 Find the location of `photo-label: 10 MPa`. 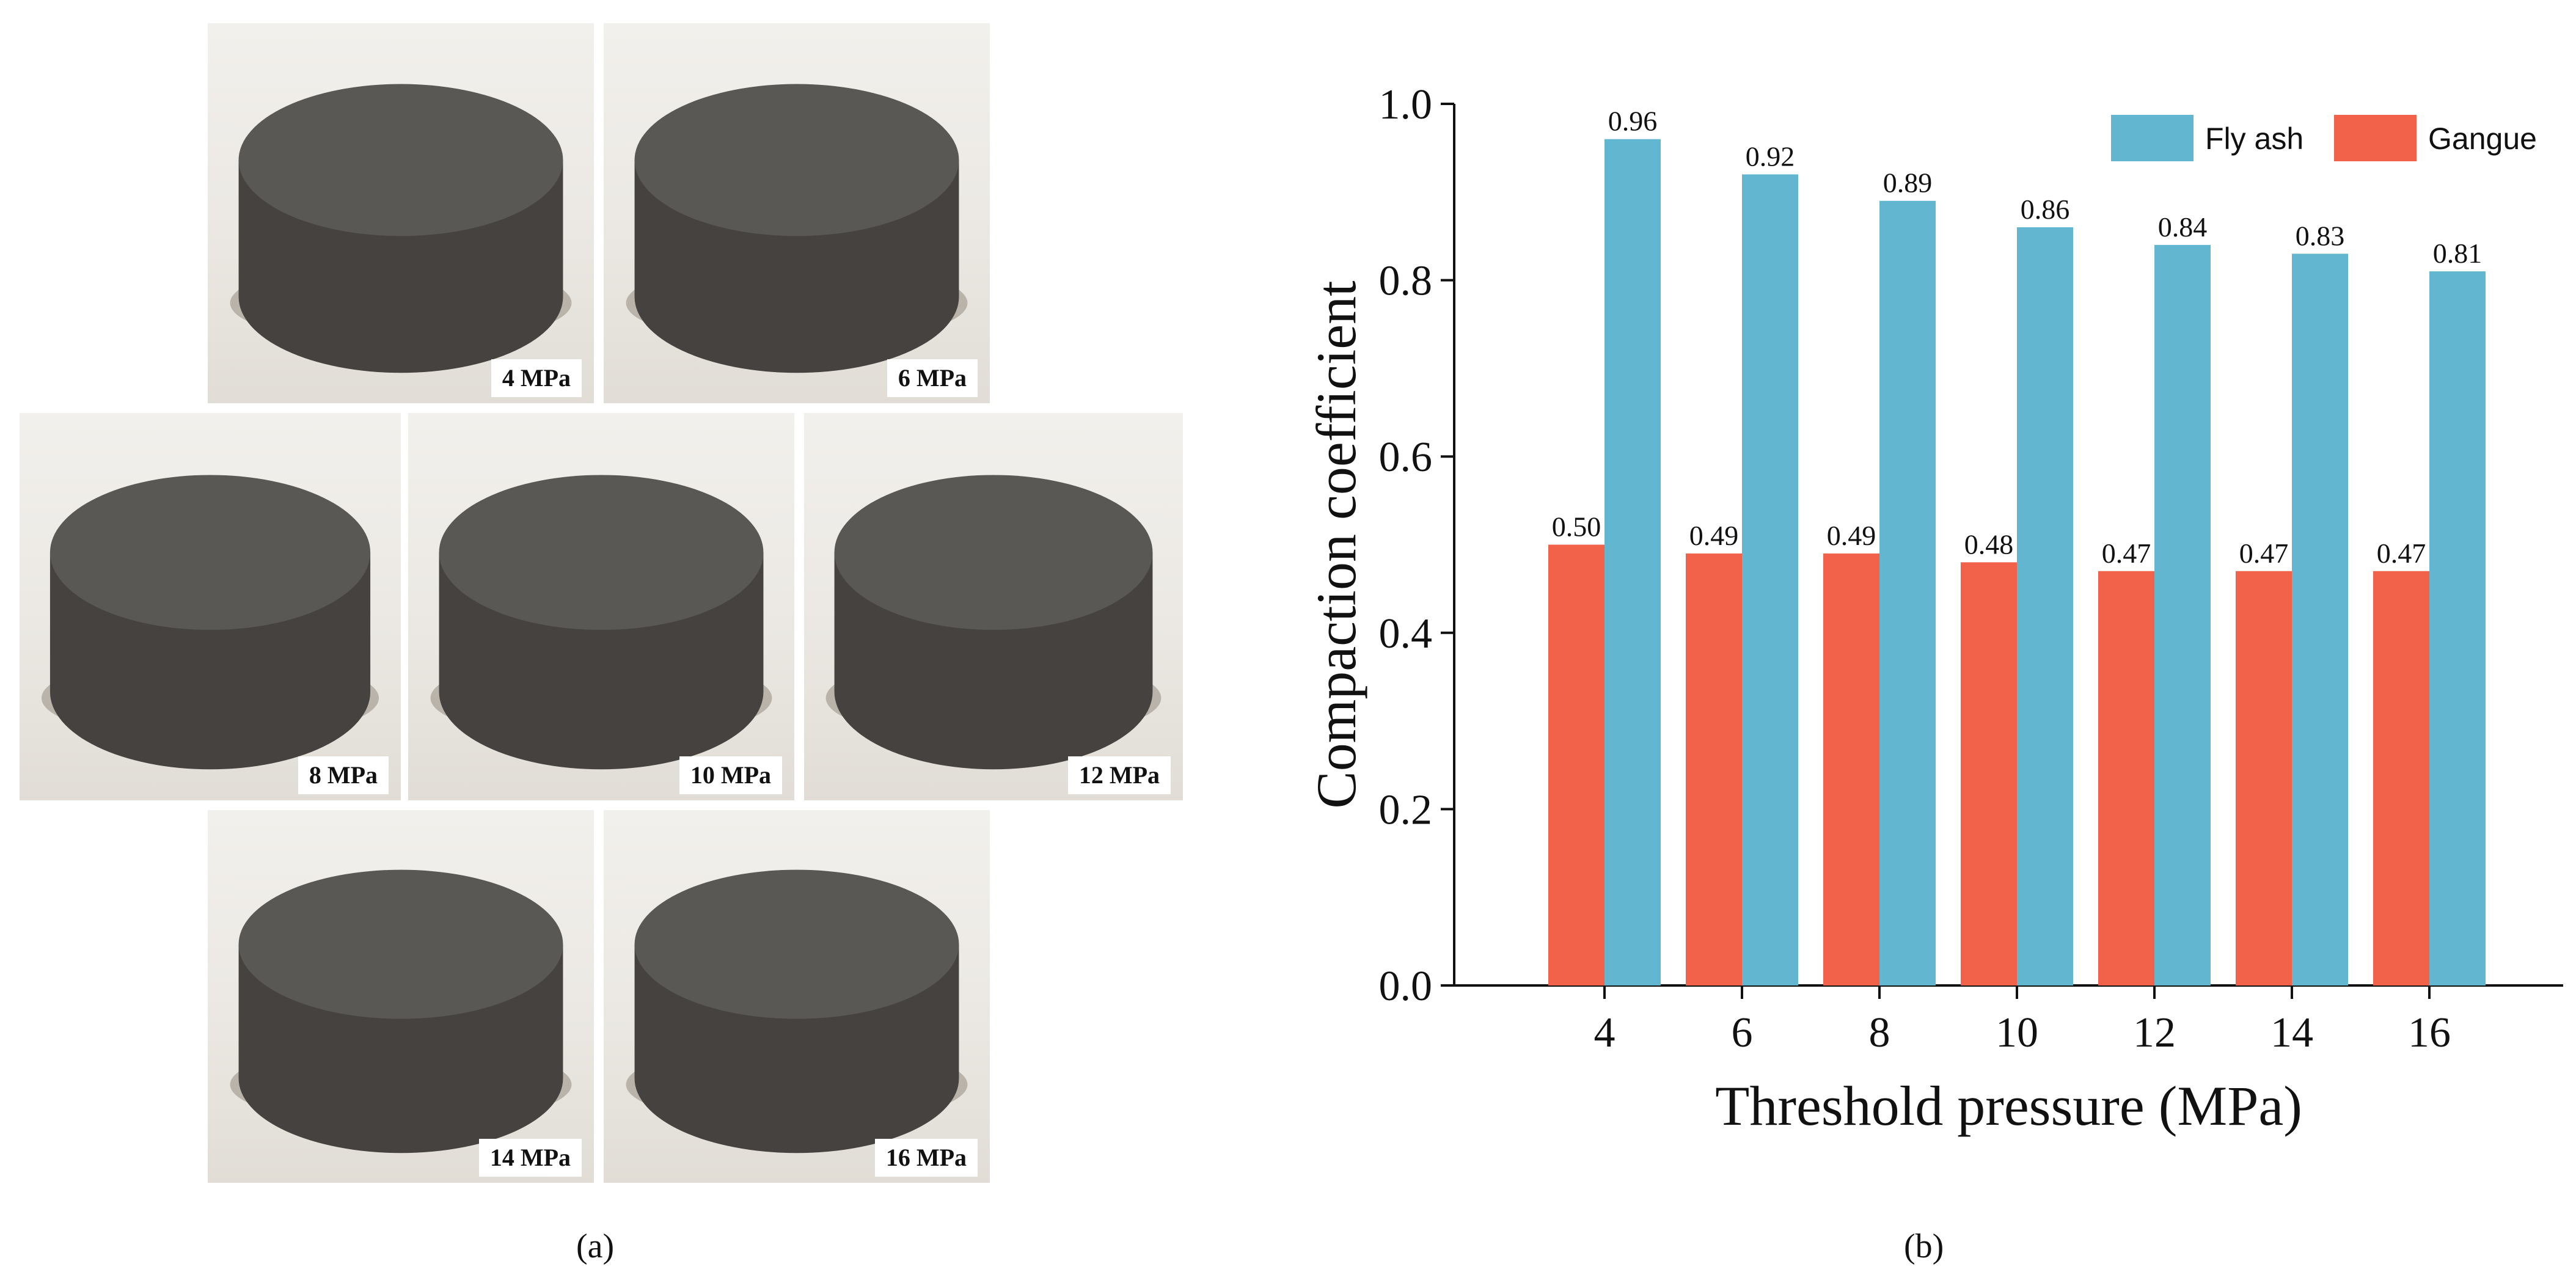

photo-label: 10 MPa is located at coordinates (730, 775).